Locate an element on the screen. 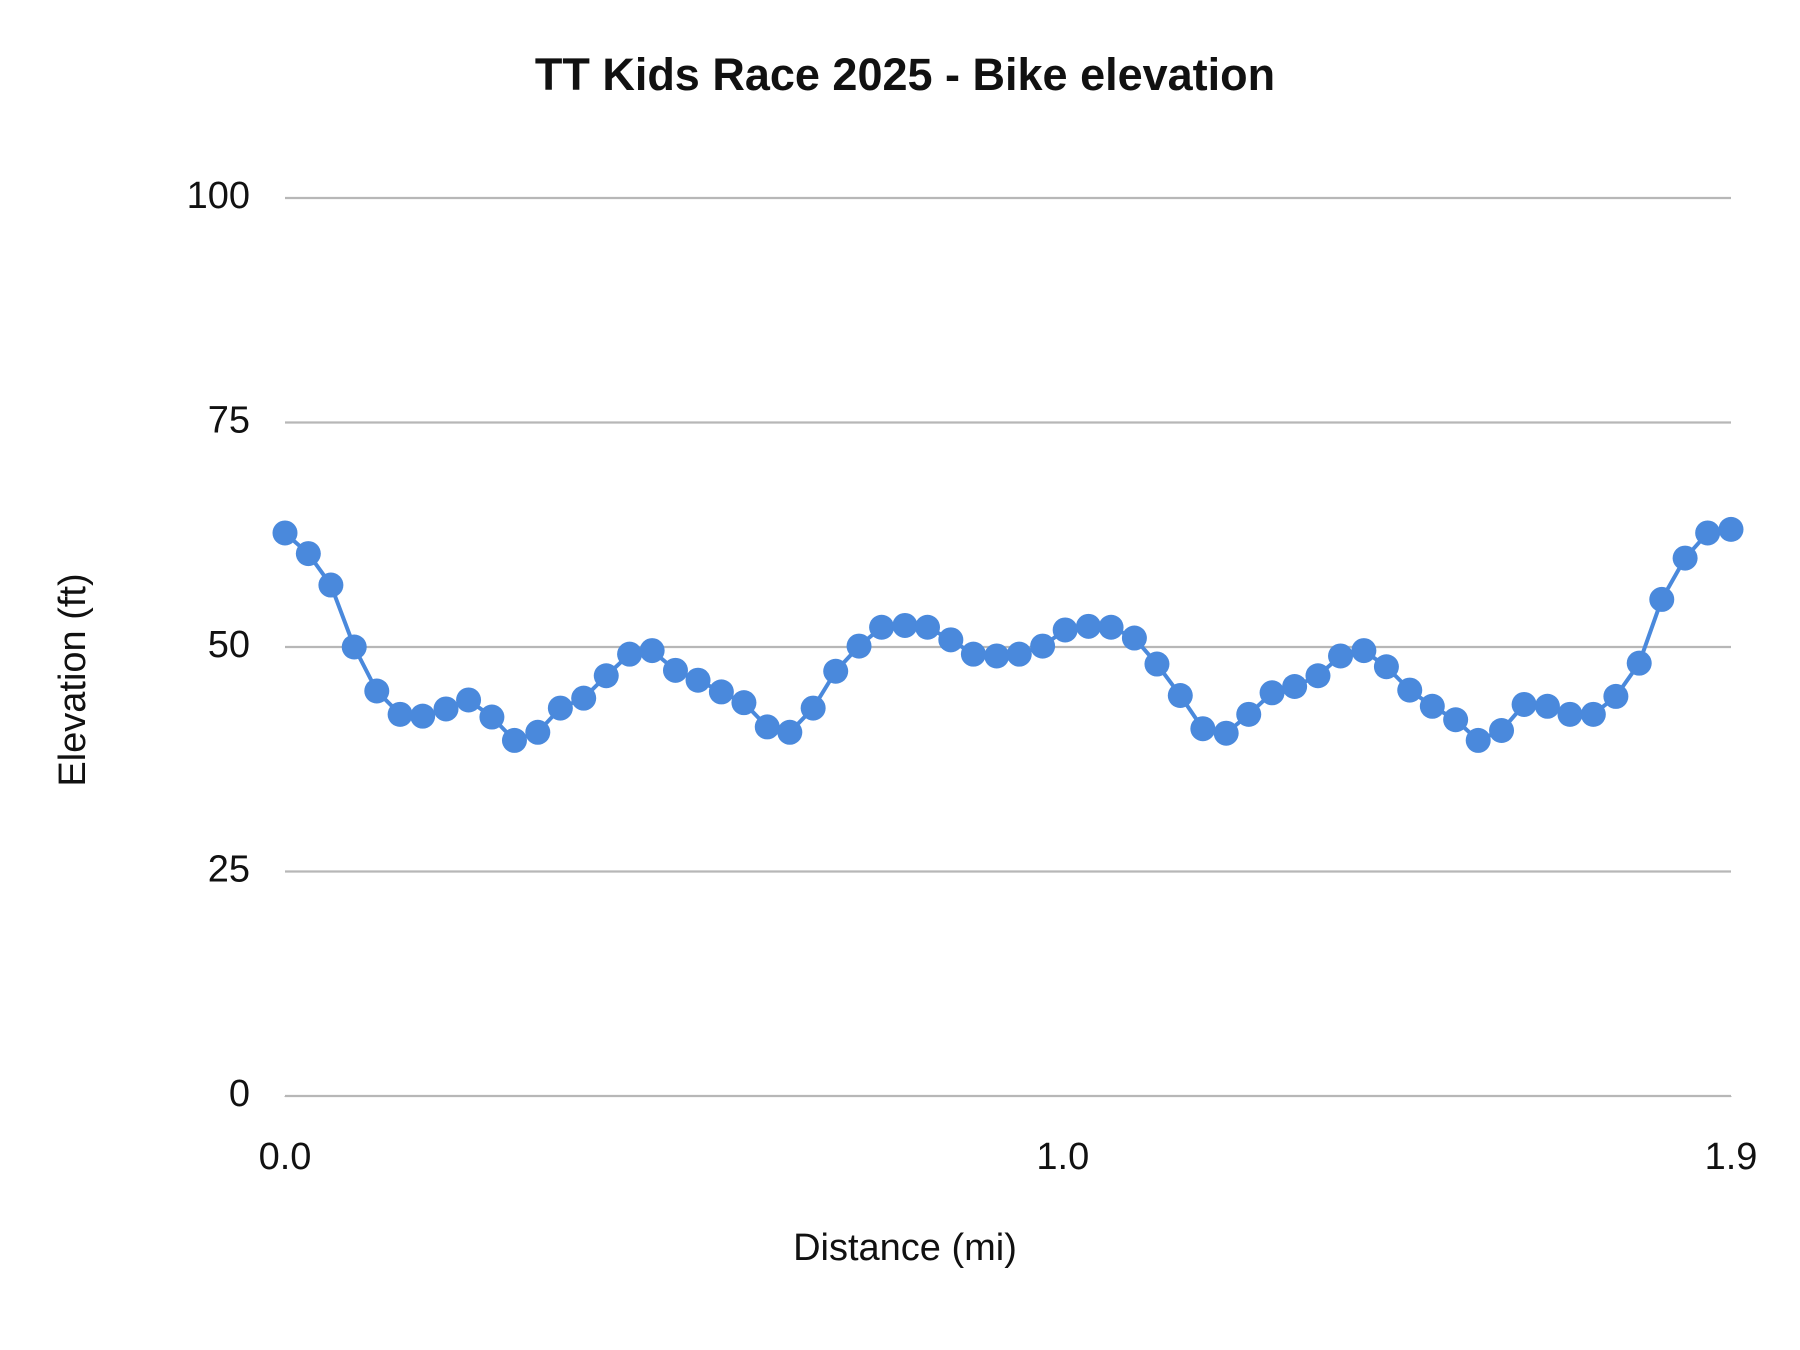 The height and width of the screenshot is (1350, 1800). y-tick-label: 50 is located at coordinates (229, 645).